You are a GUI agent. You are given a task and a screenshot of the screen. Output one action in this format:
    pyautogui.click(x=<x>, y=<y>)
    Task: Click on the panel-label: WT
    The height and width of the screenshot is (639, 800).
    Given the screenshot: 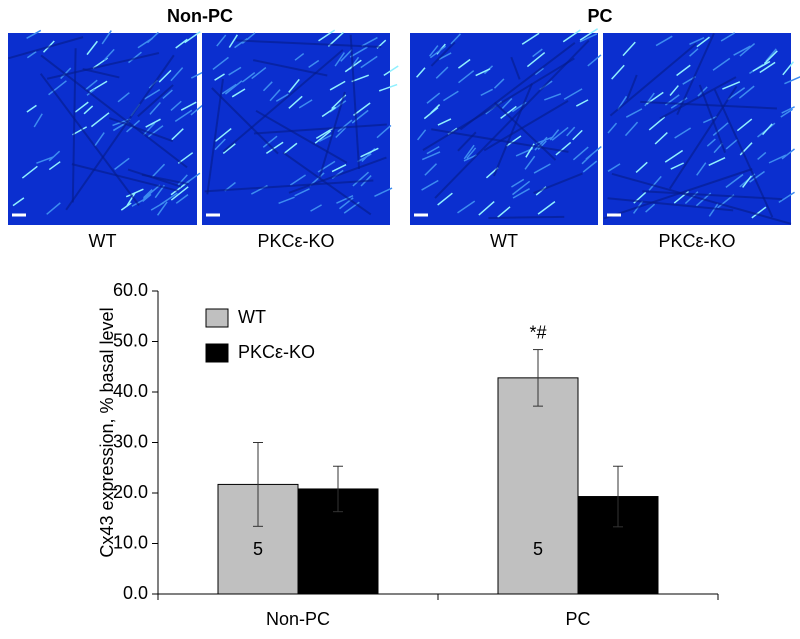 What is the action you would take?
    pyautogui.click(x=103, y=241)
    